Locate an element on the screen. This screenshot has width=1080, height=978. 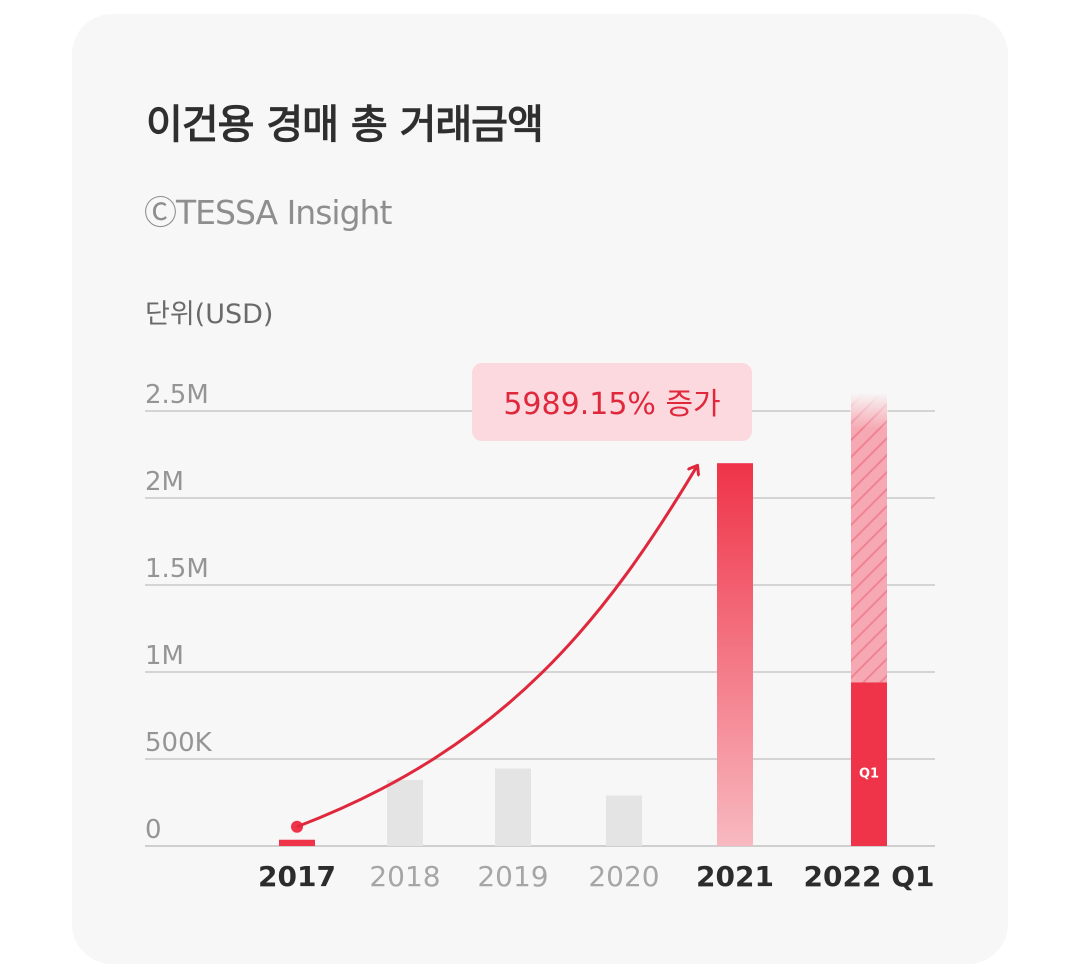
y-tick-label: 500K is located at coordinates (179, 743).